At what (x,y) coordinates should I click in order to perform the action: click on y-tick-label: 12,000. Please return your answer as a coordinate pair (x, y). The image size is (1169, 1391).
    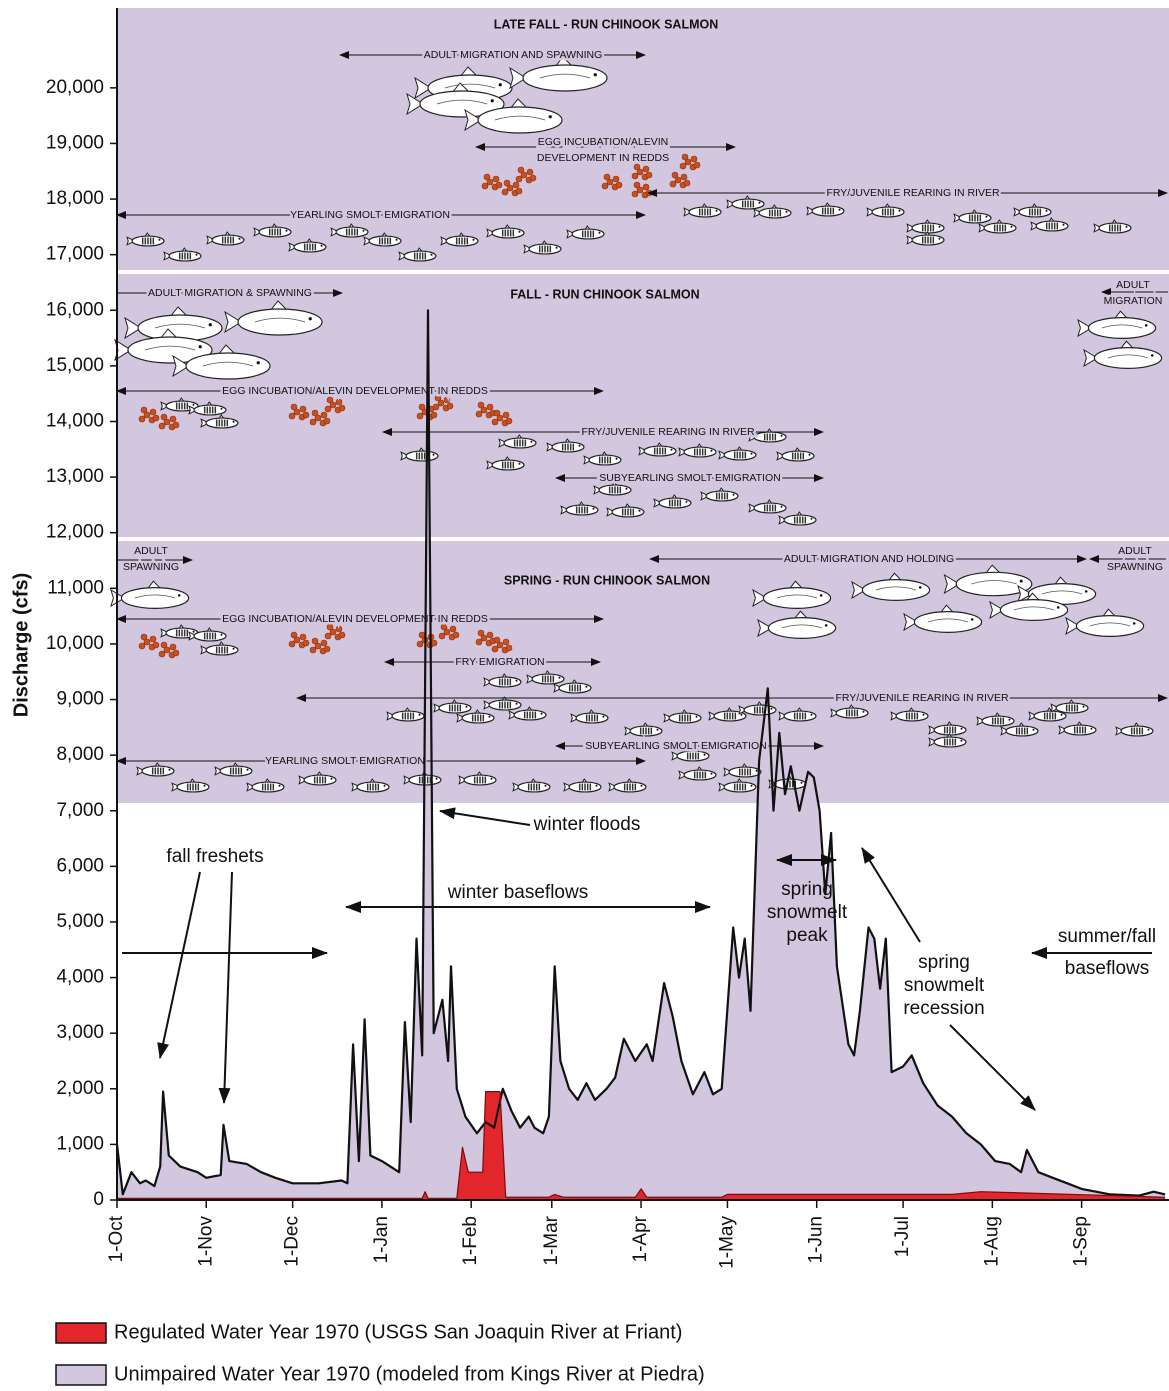
    Looking at the image, I should click on (75, 532).